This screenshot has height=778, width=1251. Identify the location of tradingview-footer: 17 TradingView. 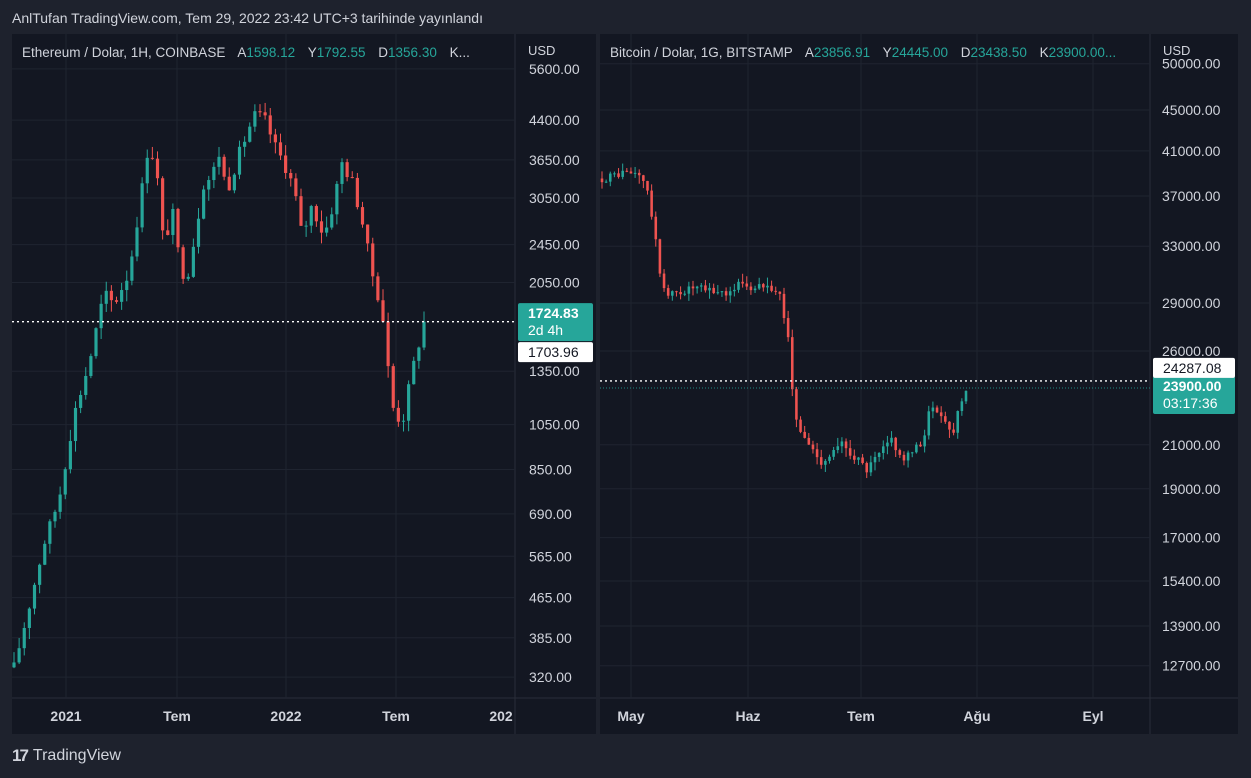
(66, 756).